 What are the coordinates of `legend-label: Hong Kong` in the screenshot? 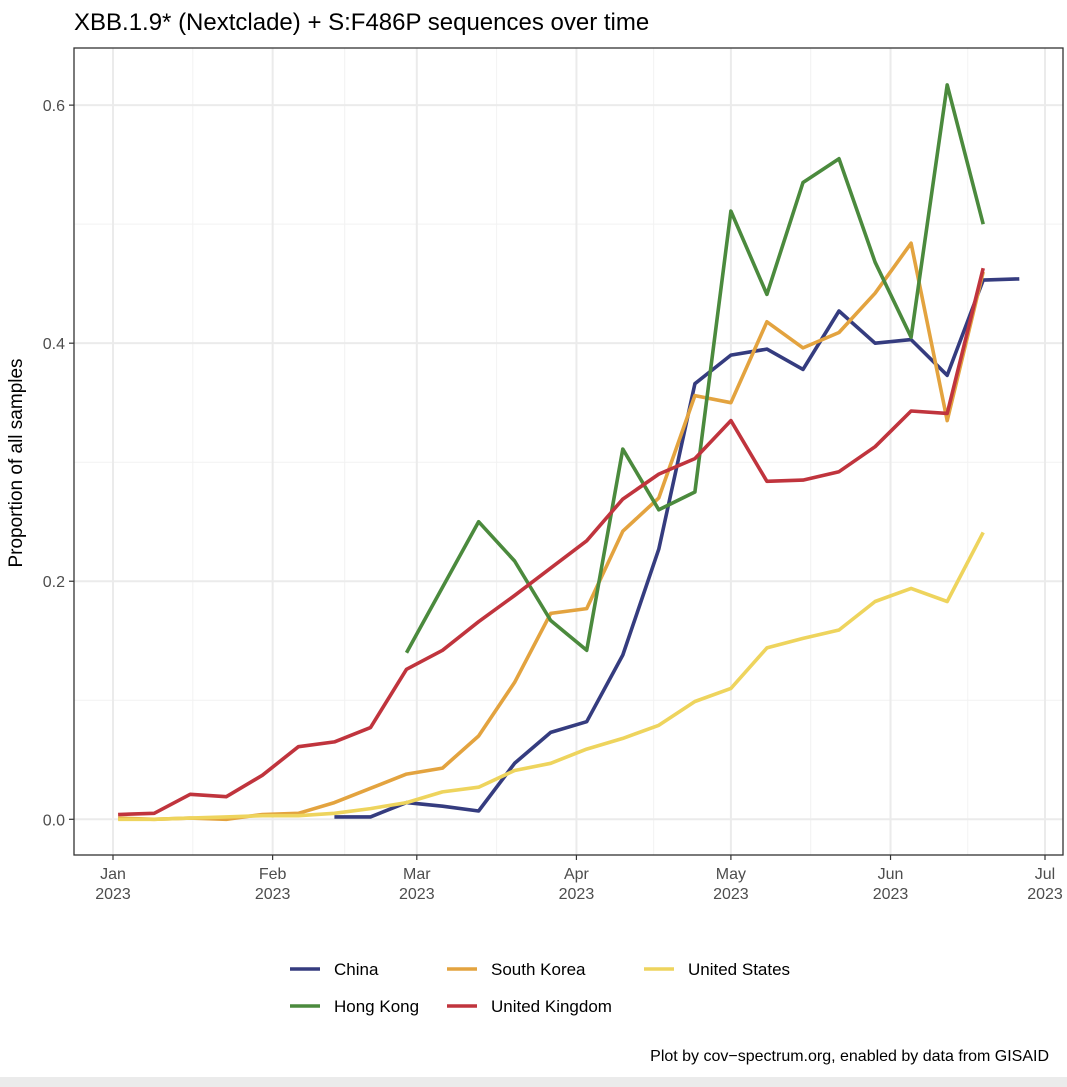 It's located at (376, 1006).